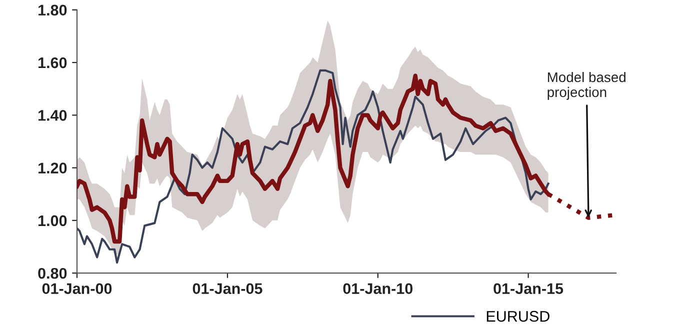  What do you see at coordinates (518, 316) in the screenshot?
I see `legend-label: EURUSD` at bounding box center [518, 316].